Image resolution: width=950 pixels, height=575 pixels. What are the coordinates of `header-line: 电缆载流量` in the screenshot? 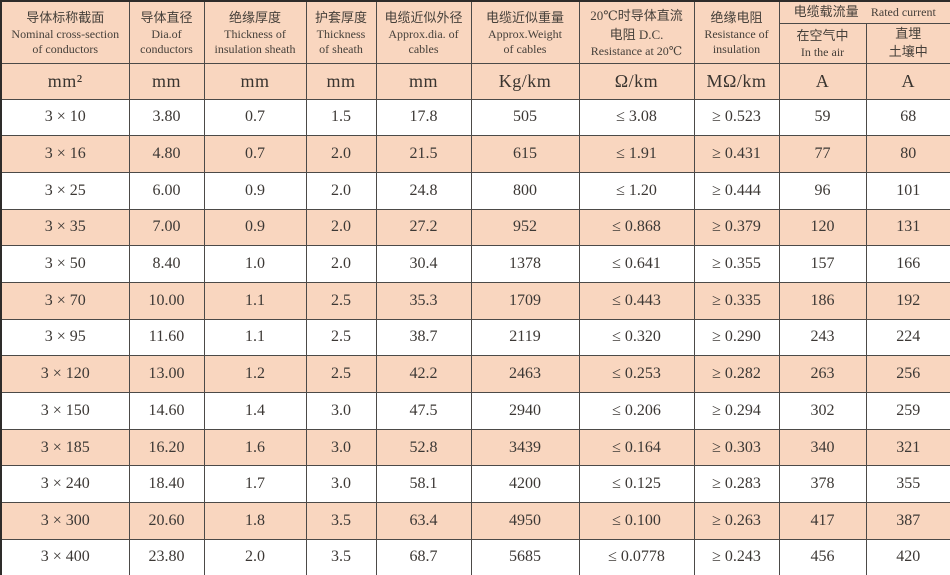 It's located at (826, 12).